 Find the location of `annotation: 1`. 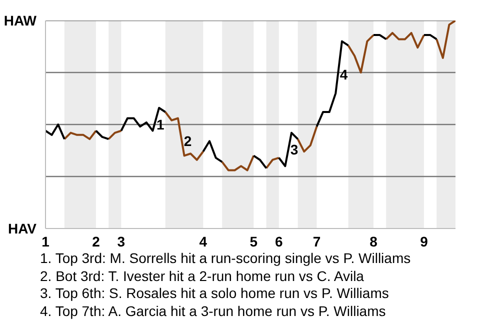

annotation: 1 is located at coordinates (160, 124).